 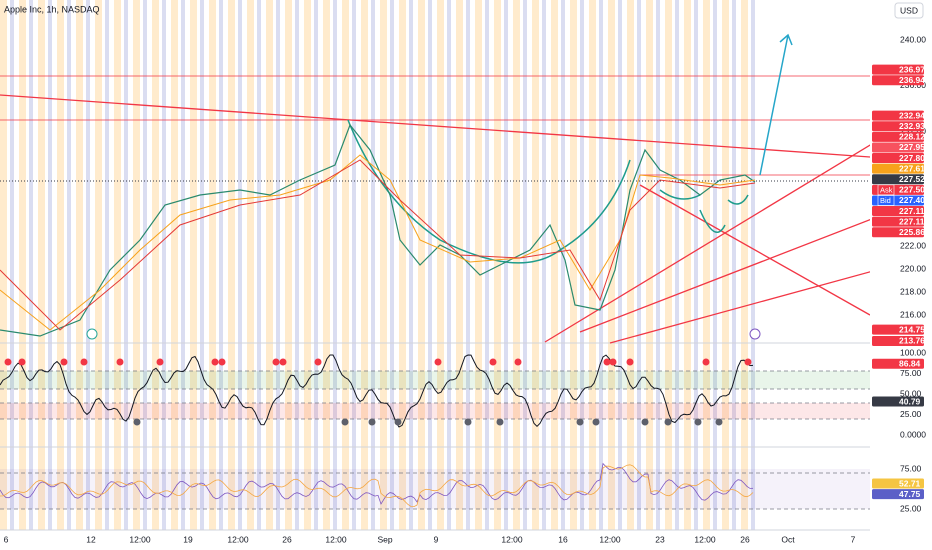 I want to click on price-tag-label: 52.71, so click(x=910, y=483).